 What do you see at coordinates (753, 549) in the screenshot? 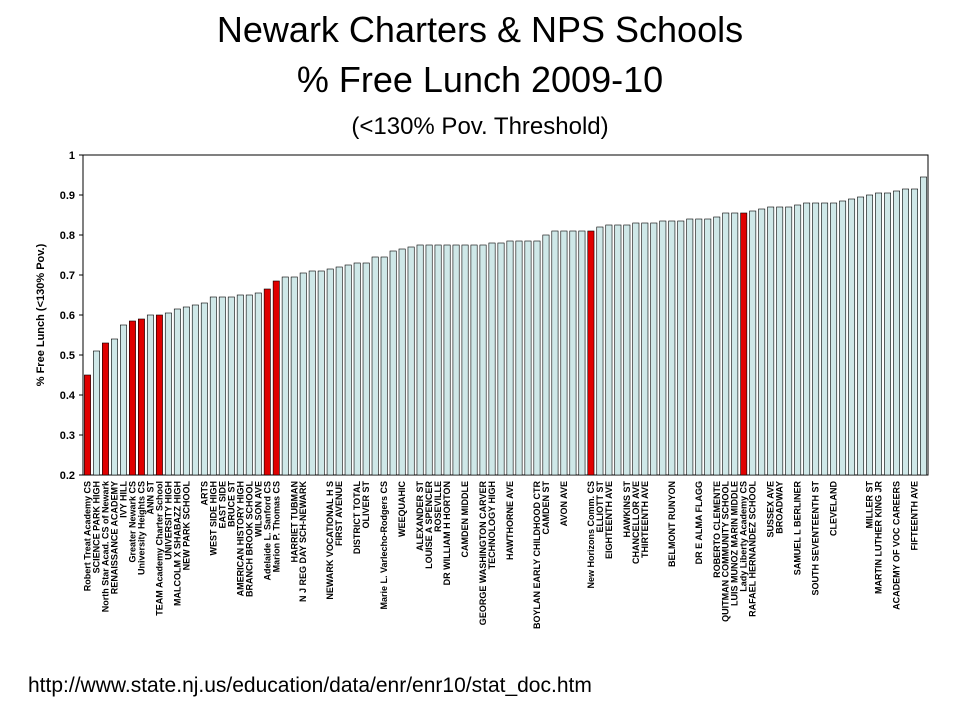
I see `x-tick-label: RAFAEL HERNANDEZ SCHOOL` at bounding box center [753, 549].